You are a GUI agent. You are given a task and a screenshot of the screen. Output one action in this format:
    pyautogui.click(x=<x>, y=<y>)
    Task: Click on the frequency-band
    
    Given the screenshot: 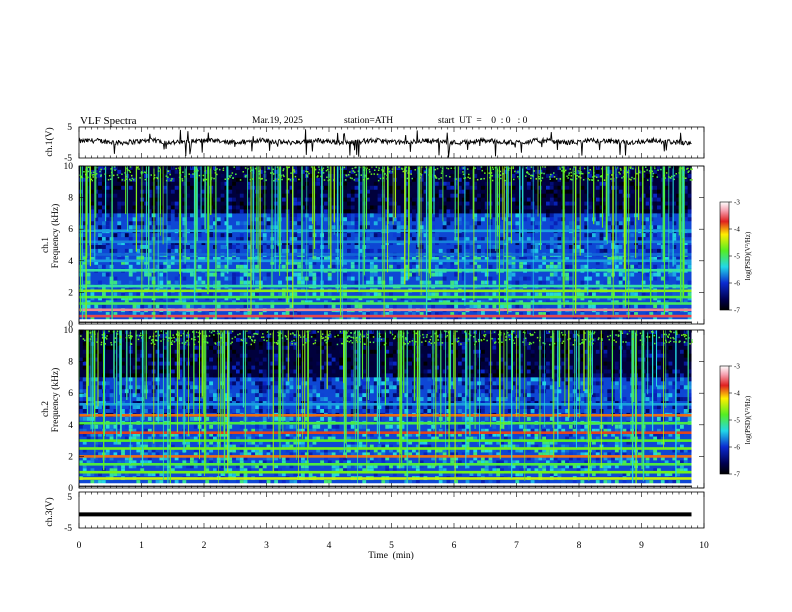 What is the action you would take?
    pyautogui.click(x=385, y=261)
    